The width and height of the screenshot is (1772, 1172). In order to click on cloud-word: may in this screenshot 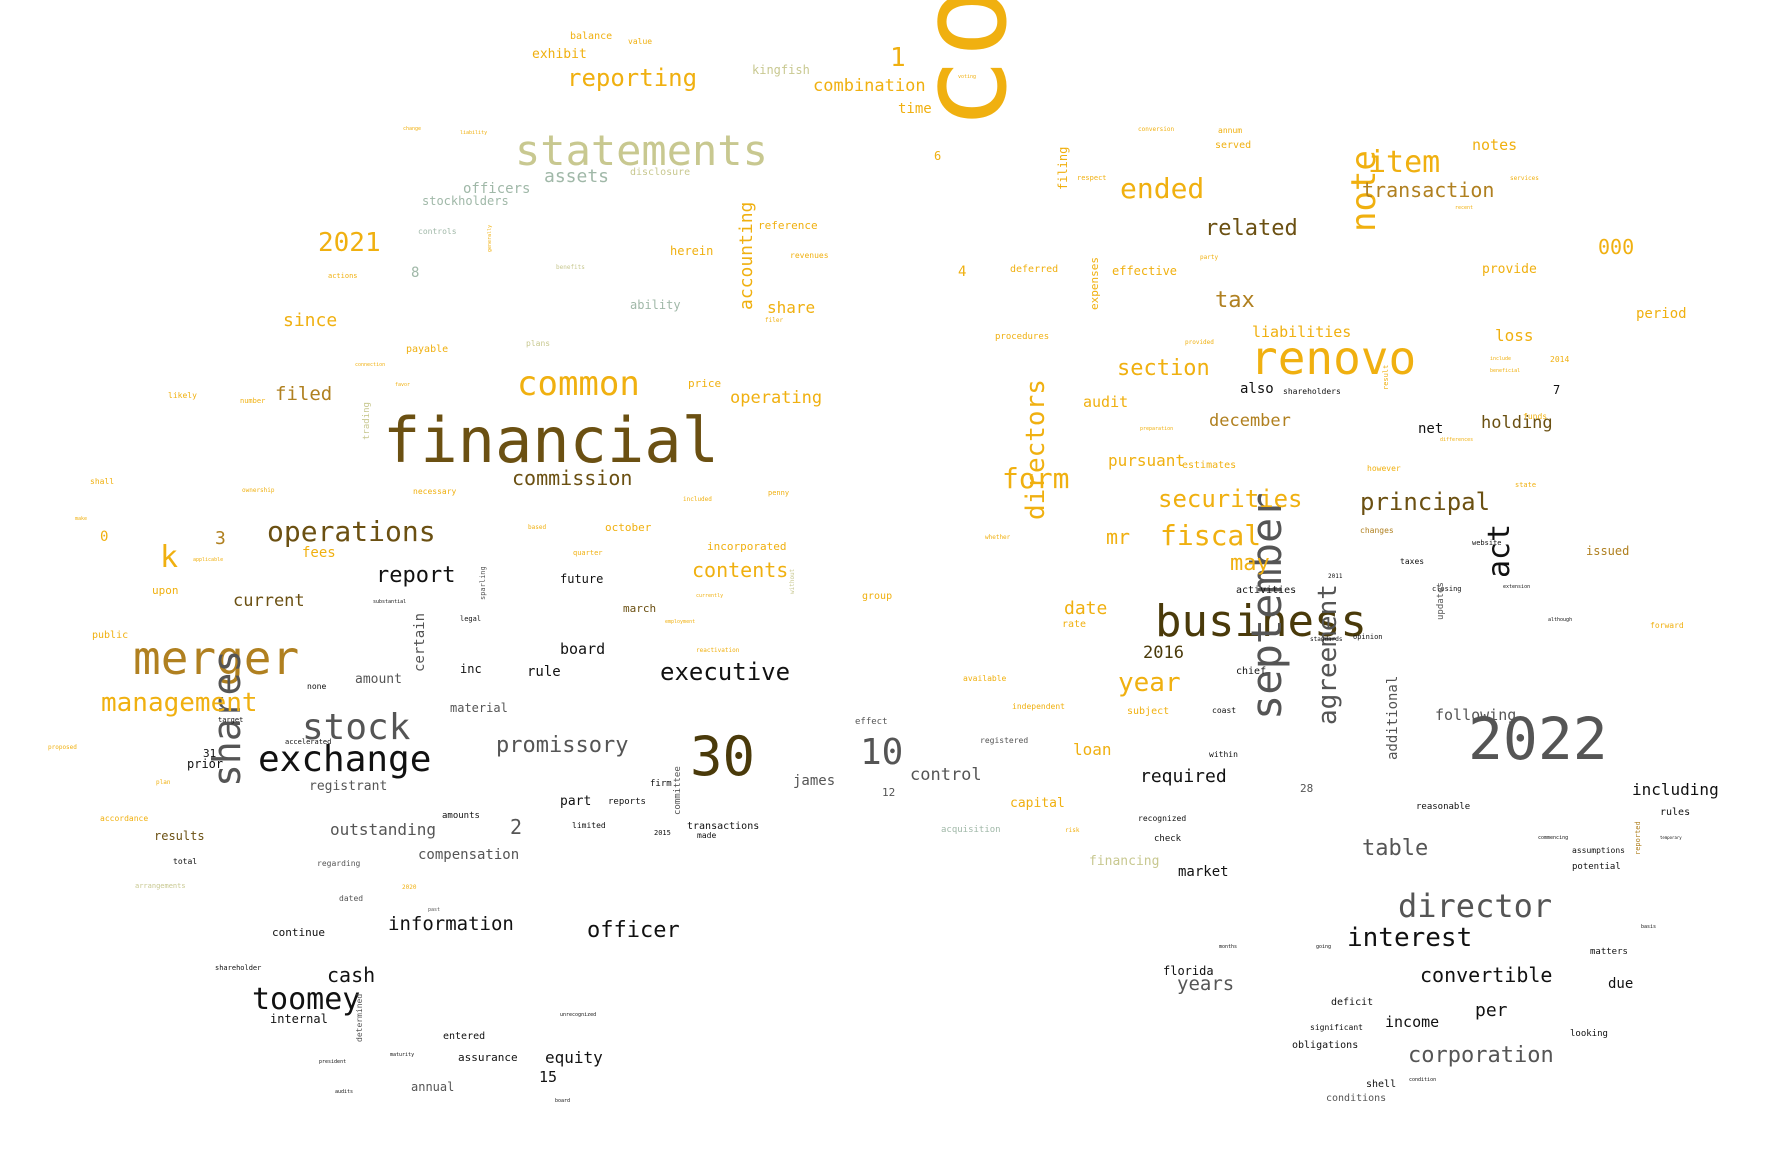, I will do `click(1250, 563)`.